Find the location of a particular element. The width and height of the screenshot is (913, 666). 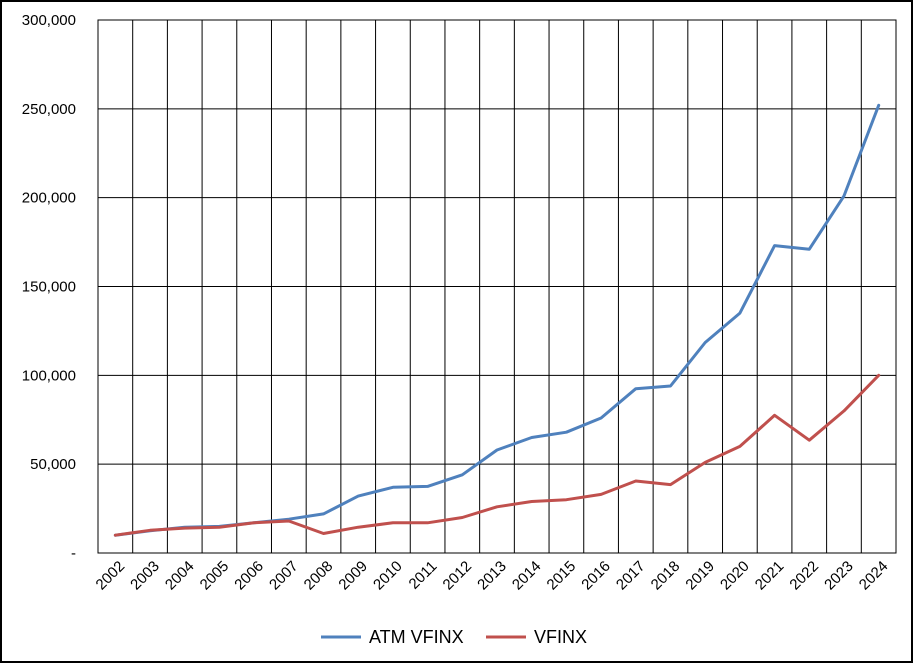

y-tick-label: 150,000 is located at coordinates (49, 287).